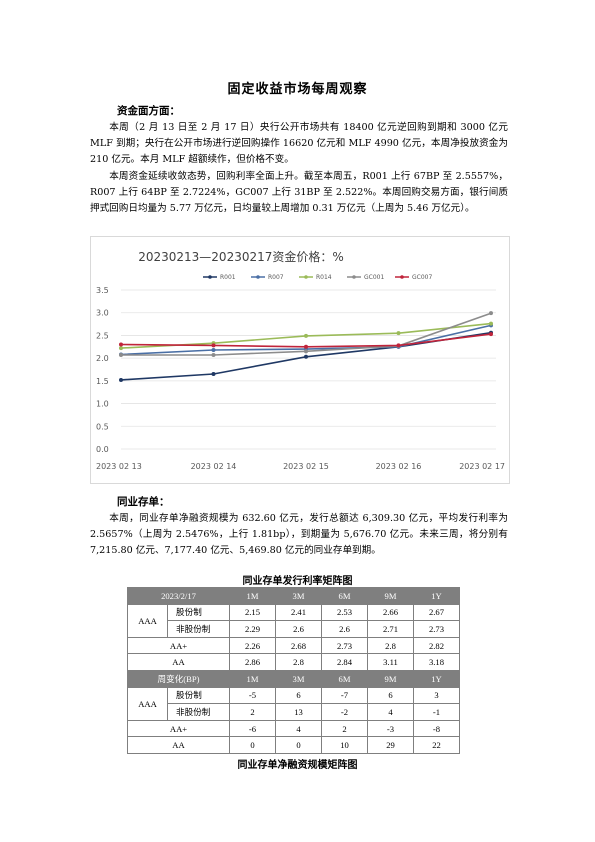 This screenshot has height=842, width=595. Describe the element at coordinates (252, 596) in the screenshot. I see `header-1m: 1M` at that location.